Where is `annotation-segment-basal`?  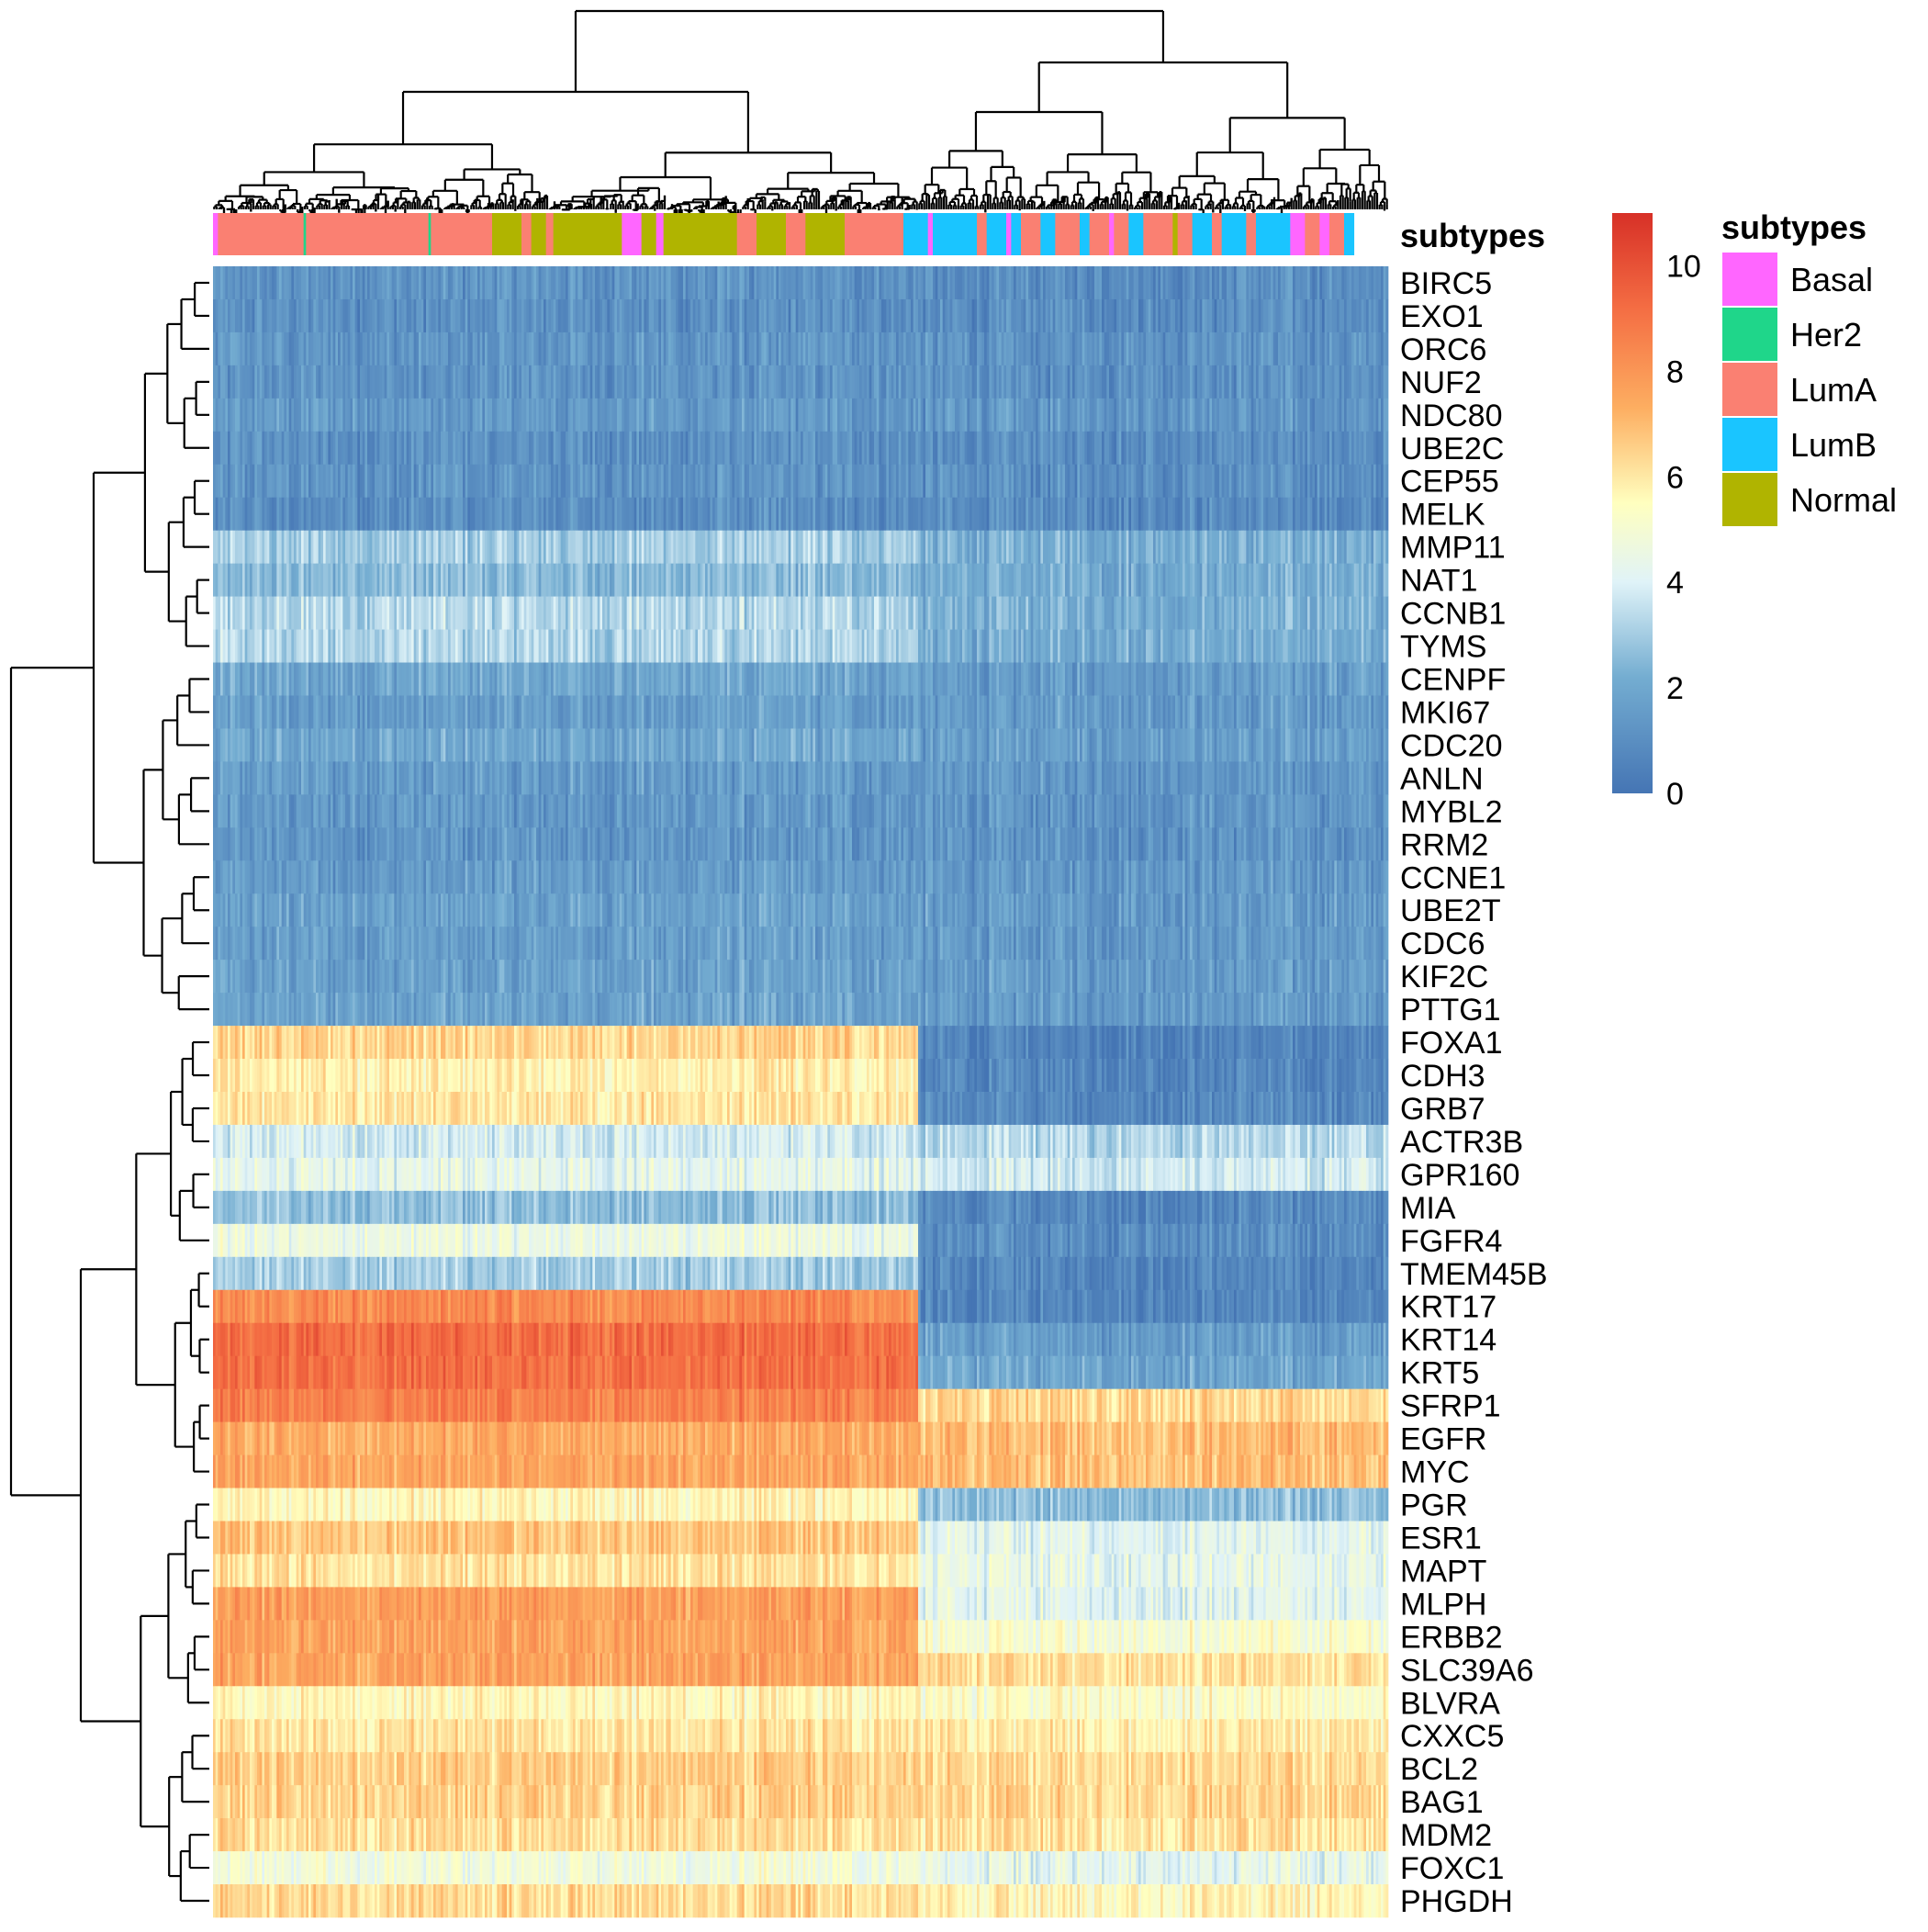 annotation-segment-basal is located at coordinates (1112, 234).